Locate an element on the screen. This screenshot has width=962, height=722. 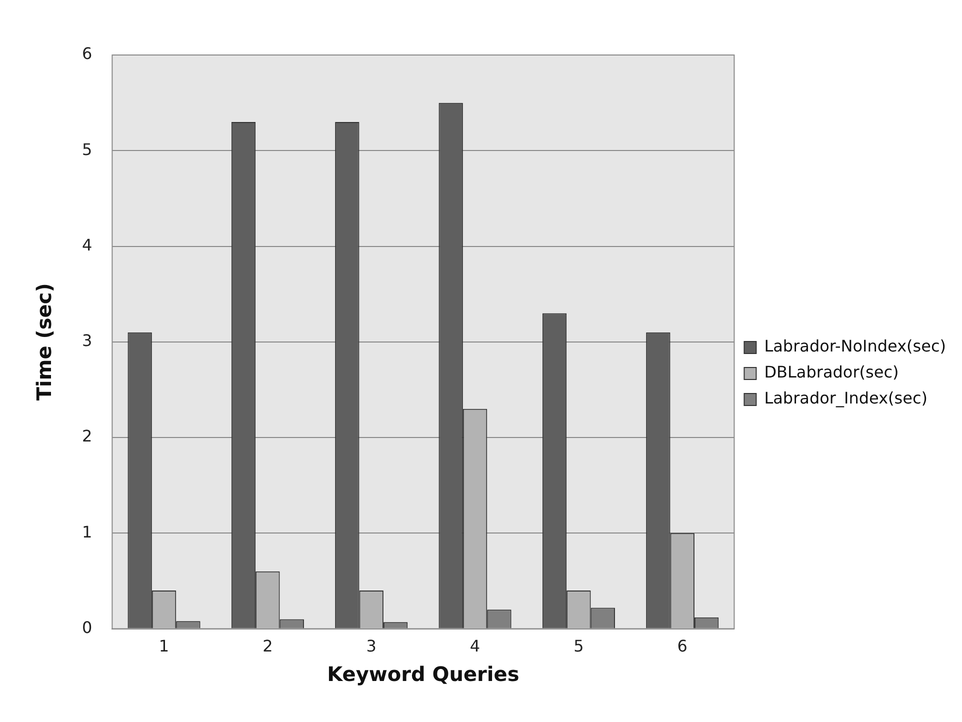
y-tick-label: 6 is located at coordinates (87, 54).